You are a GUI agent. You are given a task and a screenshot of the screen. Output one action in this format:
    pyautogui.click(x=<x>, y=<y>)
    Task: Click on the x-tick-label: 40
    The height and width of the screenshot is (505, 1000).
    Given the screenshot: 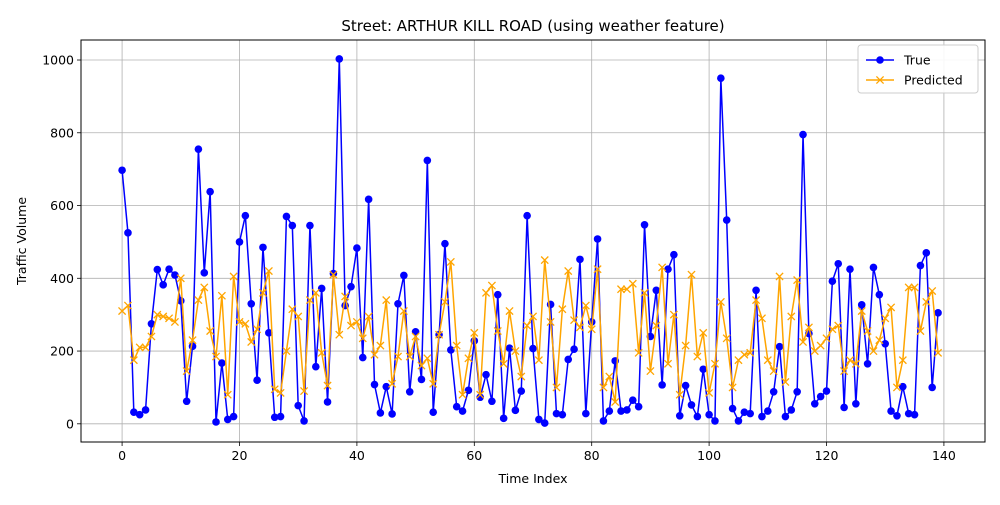 What is the action you would take?
    pyautogui.click(x=357, y=455)
    